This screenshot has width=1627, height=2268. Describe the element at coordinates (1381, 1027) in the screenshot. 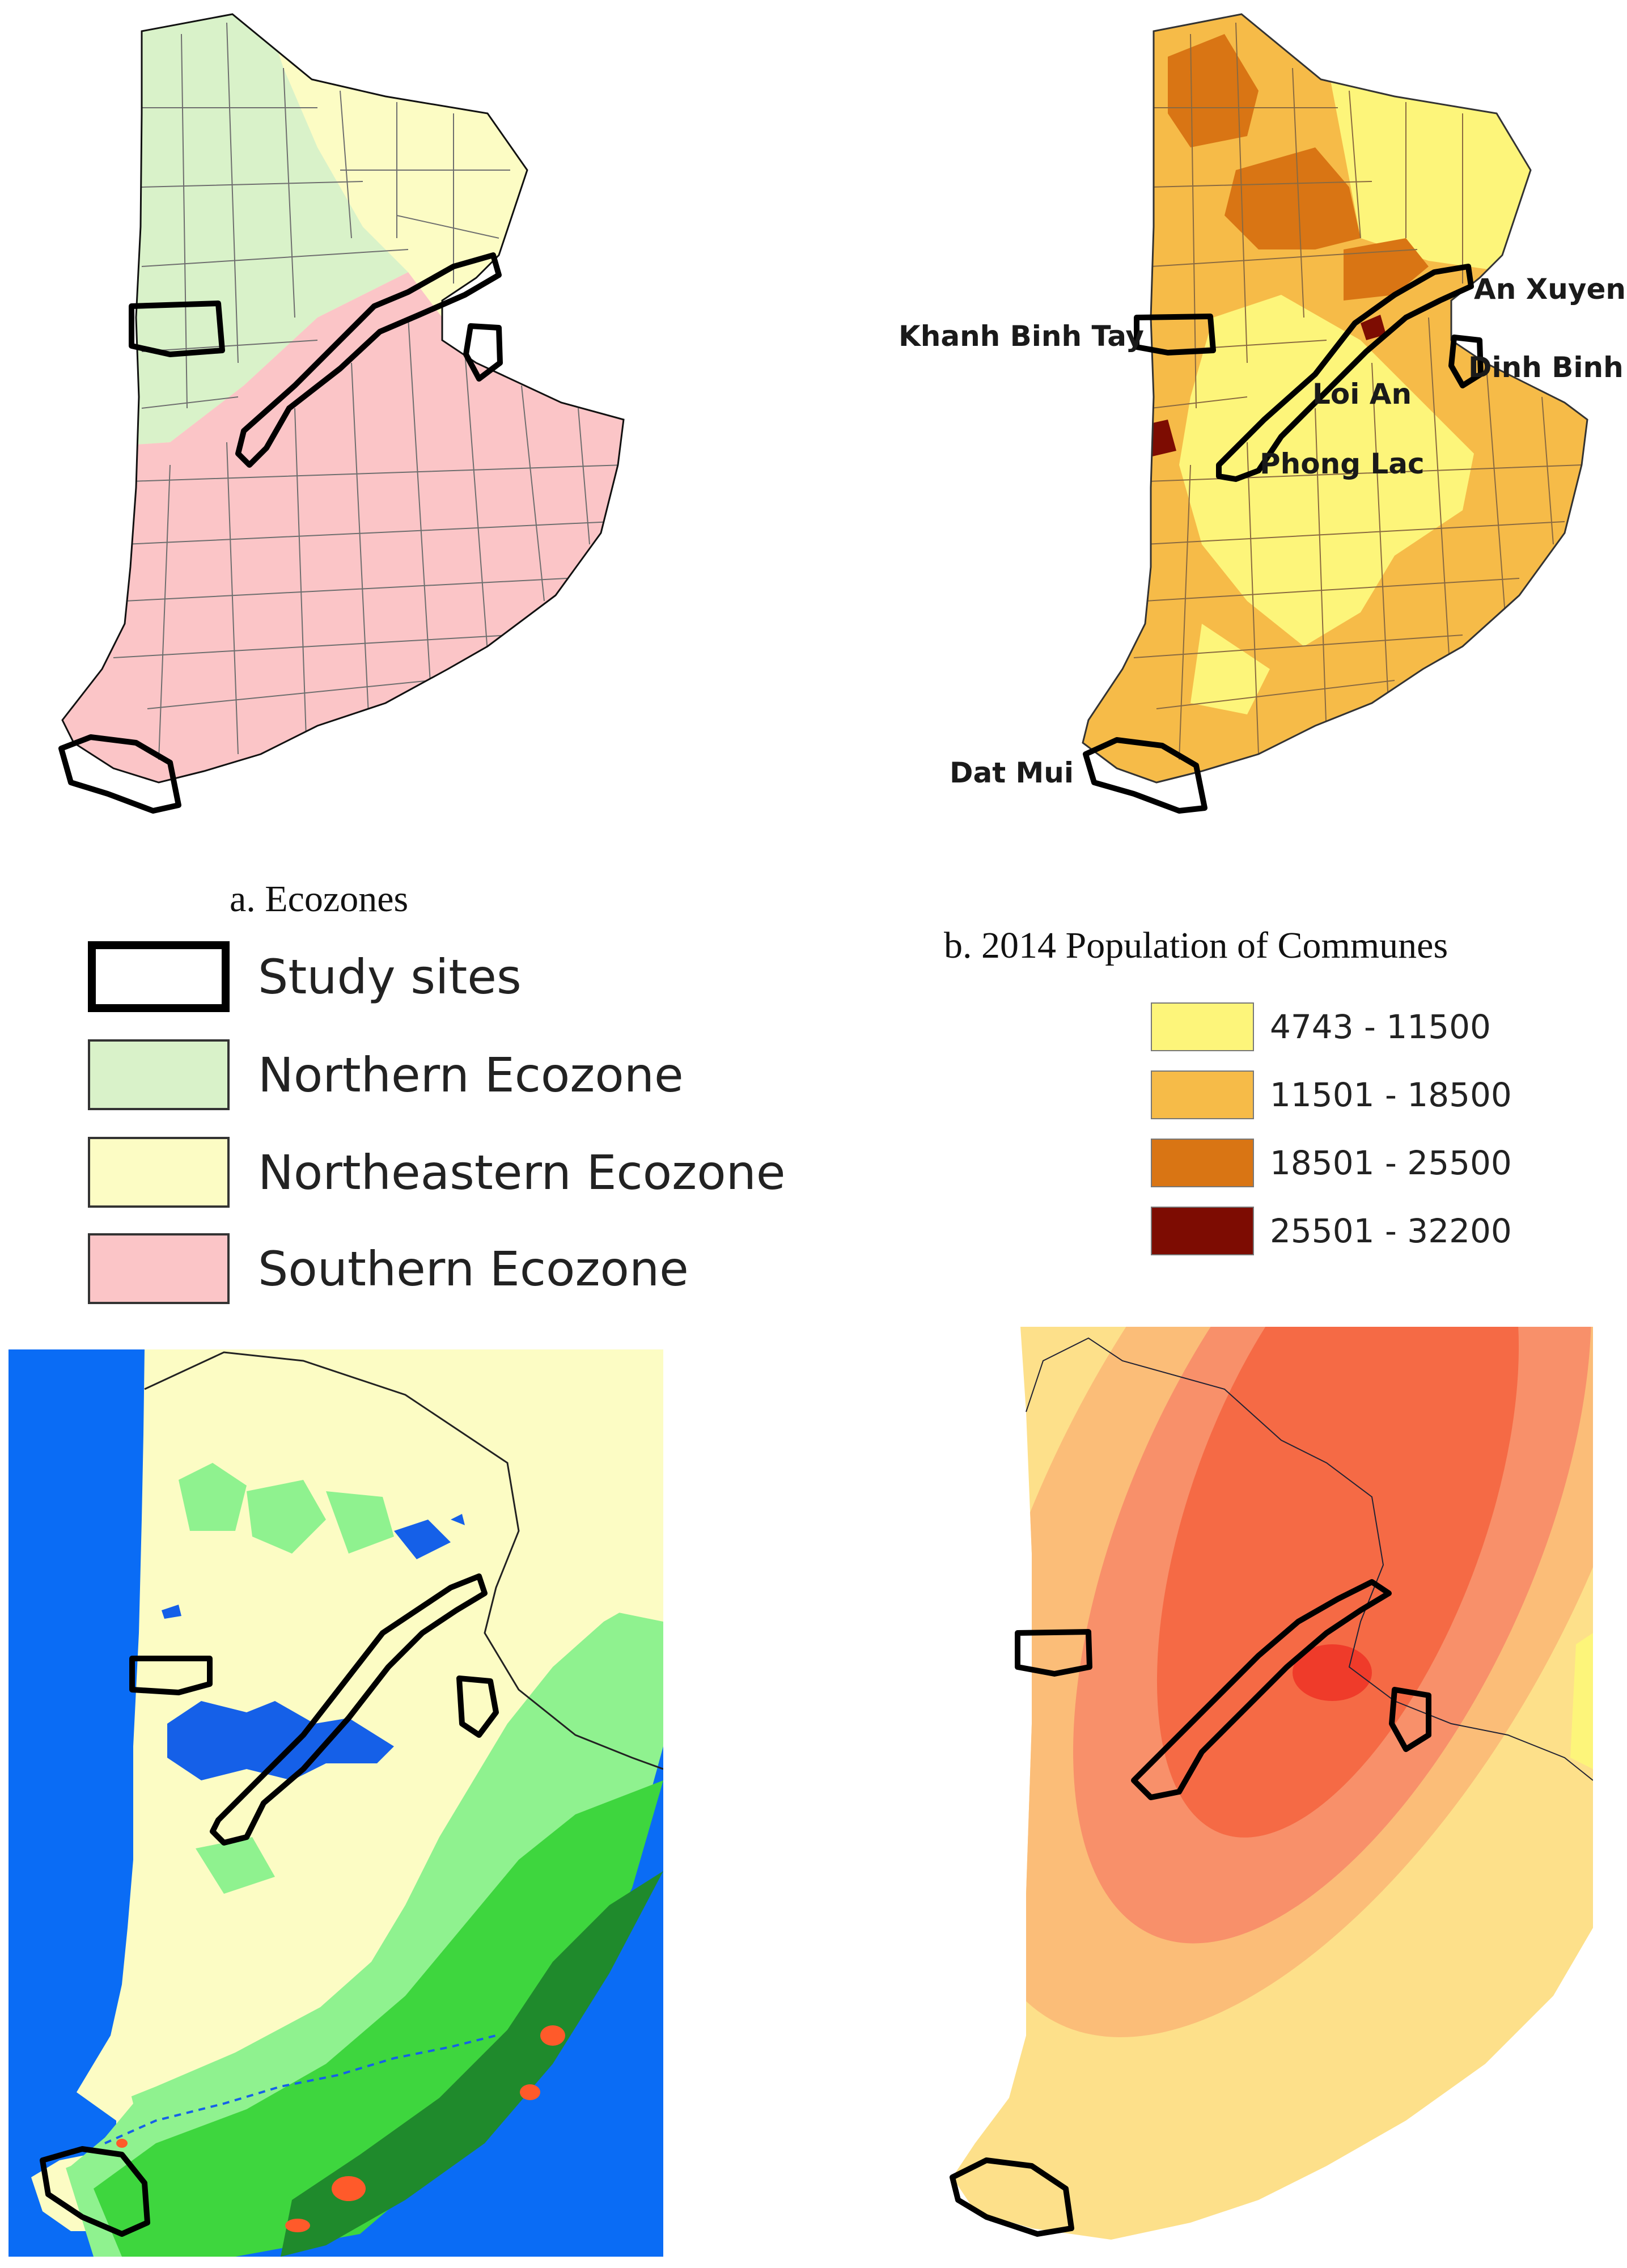

I see `legend-label-class-1: 4743 - 11500` at that location.